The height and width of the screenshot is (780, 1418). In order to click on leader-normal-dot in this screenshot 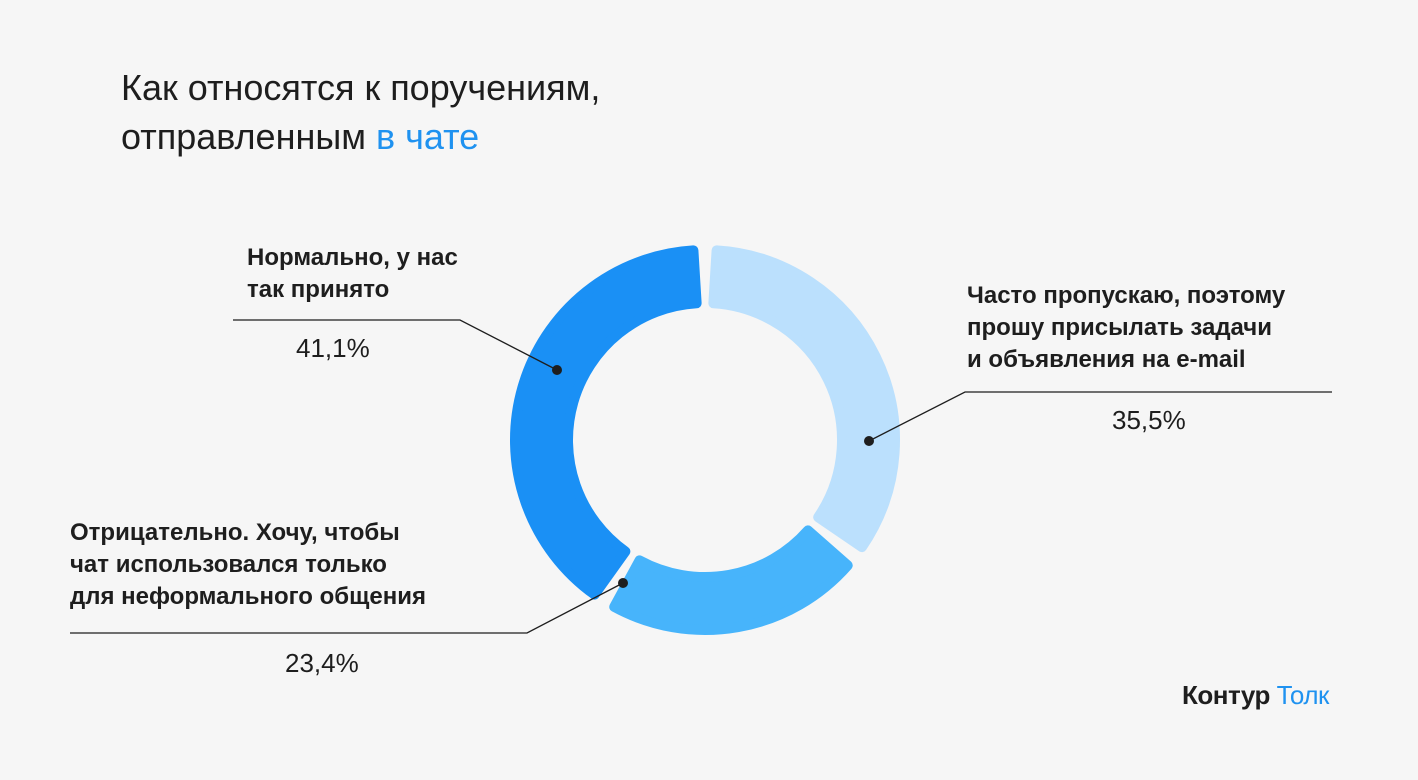, I will do `click(557, 370)`.